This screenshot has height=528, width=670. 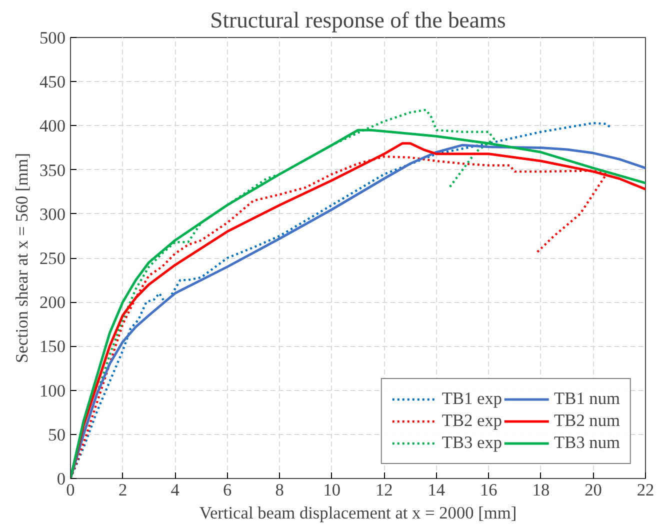 What do you see at coordinates (53, 302) in the screenshot?
I see `y-tick-label: 200` at bounding box center [53, 302].